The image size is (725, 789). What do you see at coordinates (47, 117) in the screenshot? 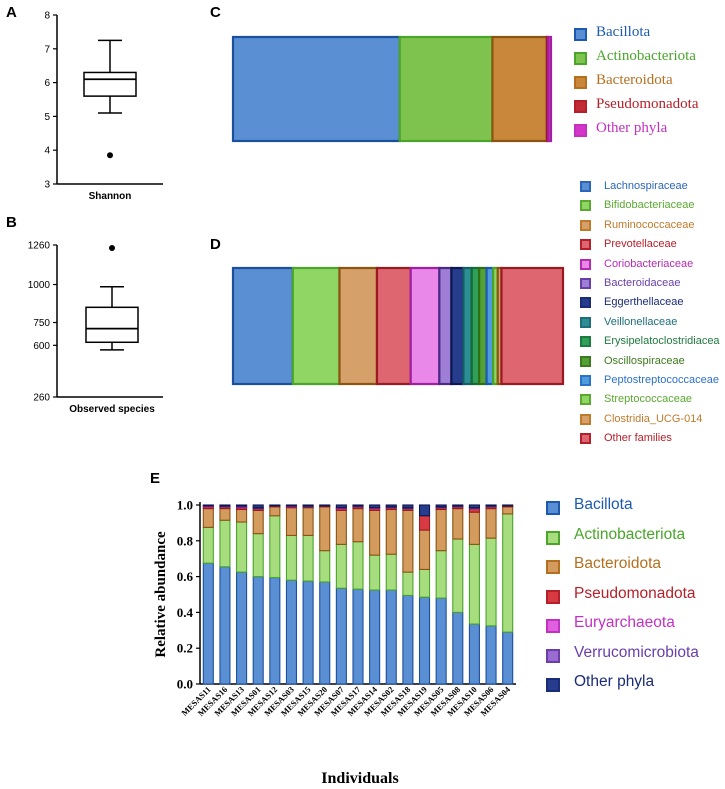
I see `y-tick-label: 5` at bounding box center [47, 117].